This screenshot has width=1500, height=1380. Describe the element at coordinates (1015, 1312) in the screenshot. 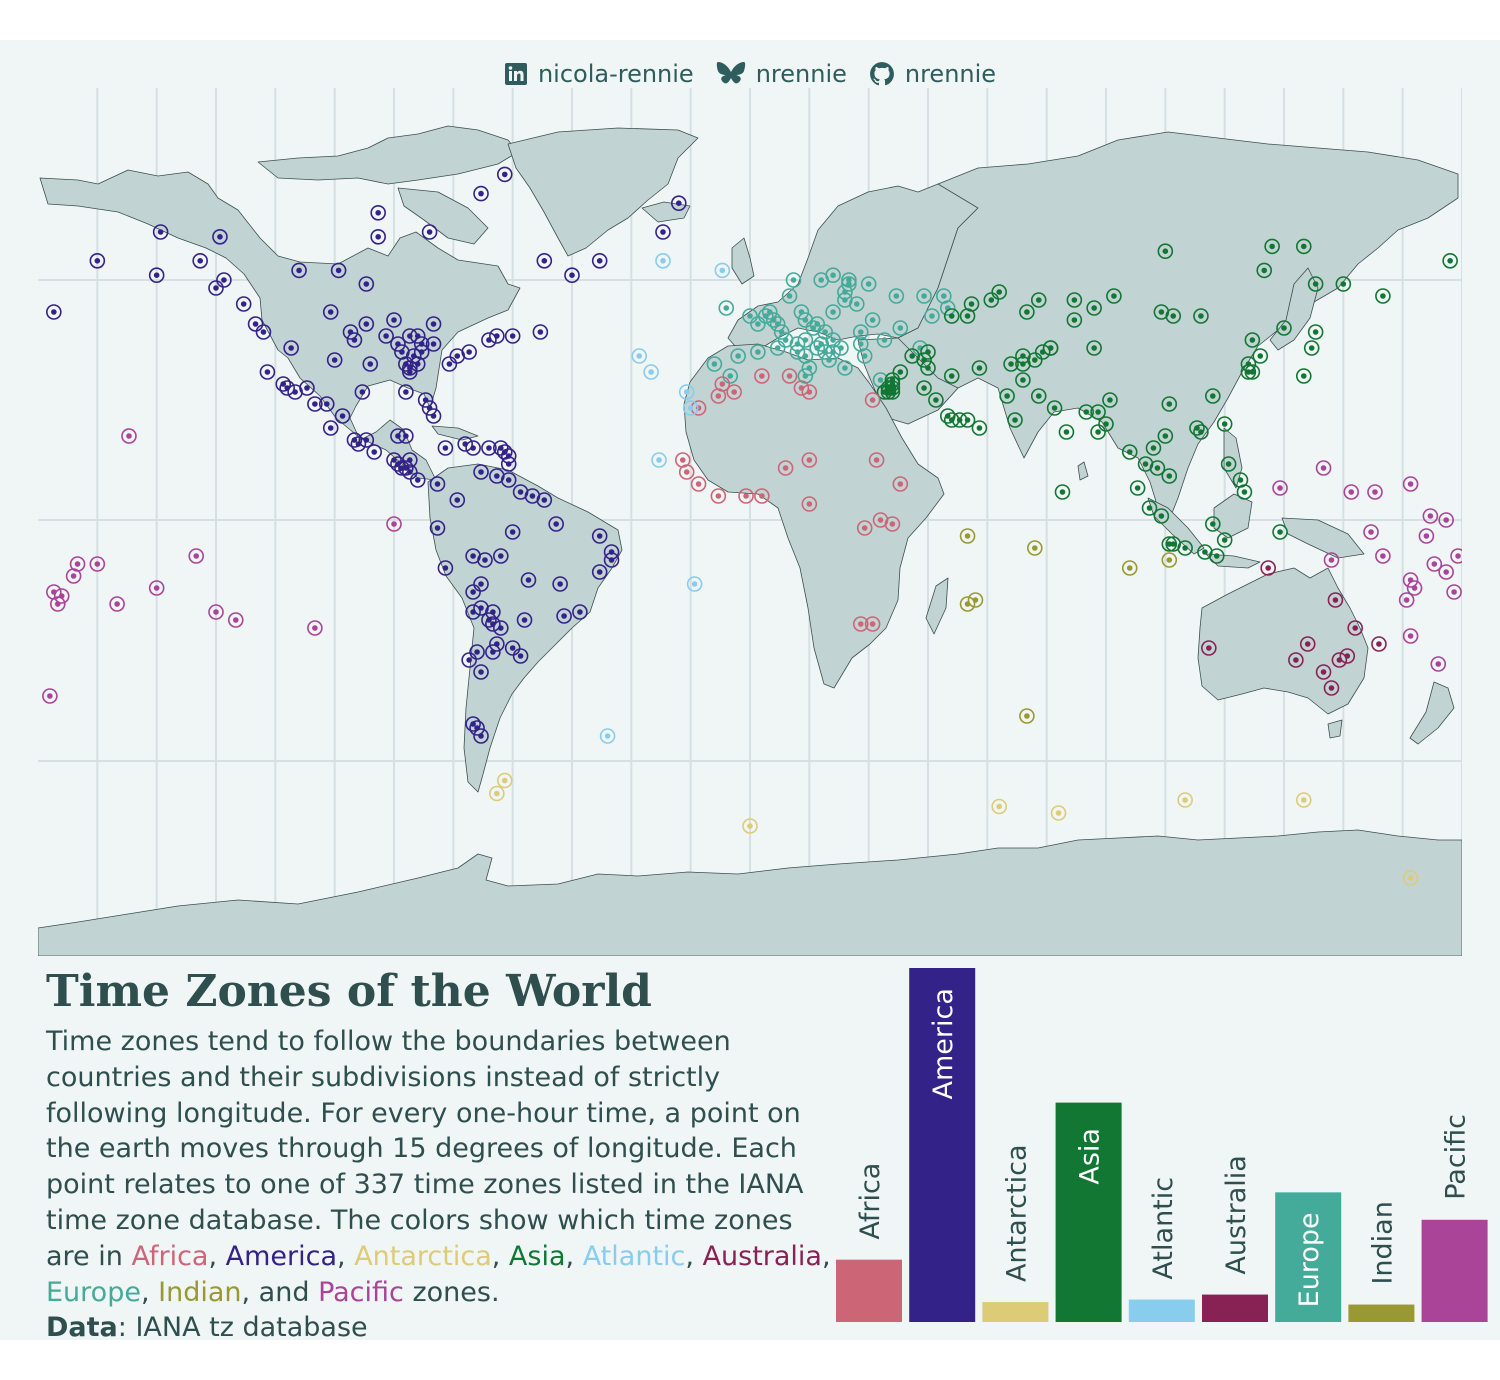

I see `bar-antarctica` at that location.